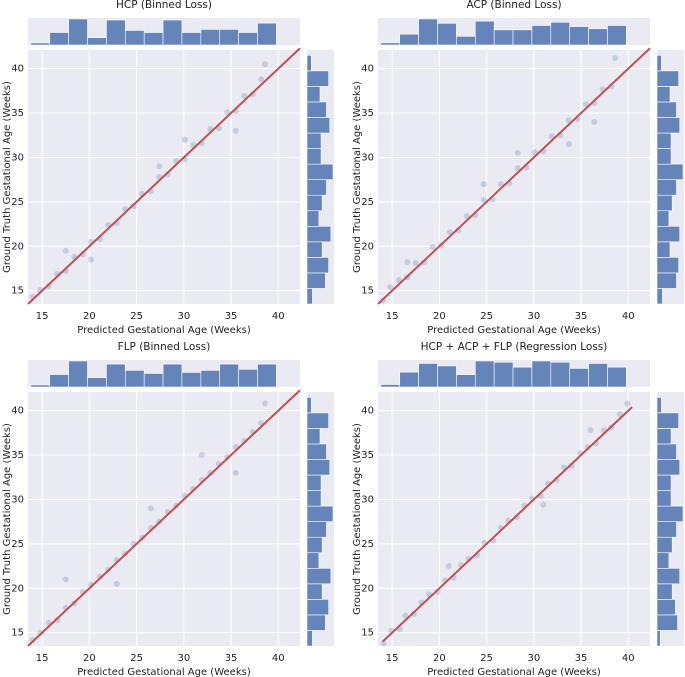  What do you see at coordinates (164, 5) in the screenshot?
I see `panel-title: HCP (Binned Loss)` at bounding box center [164, 5].